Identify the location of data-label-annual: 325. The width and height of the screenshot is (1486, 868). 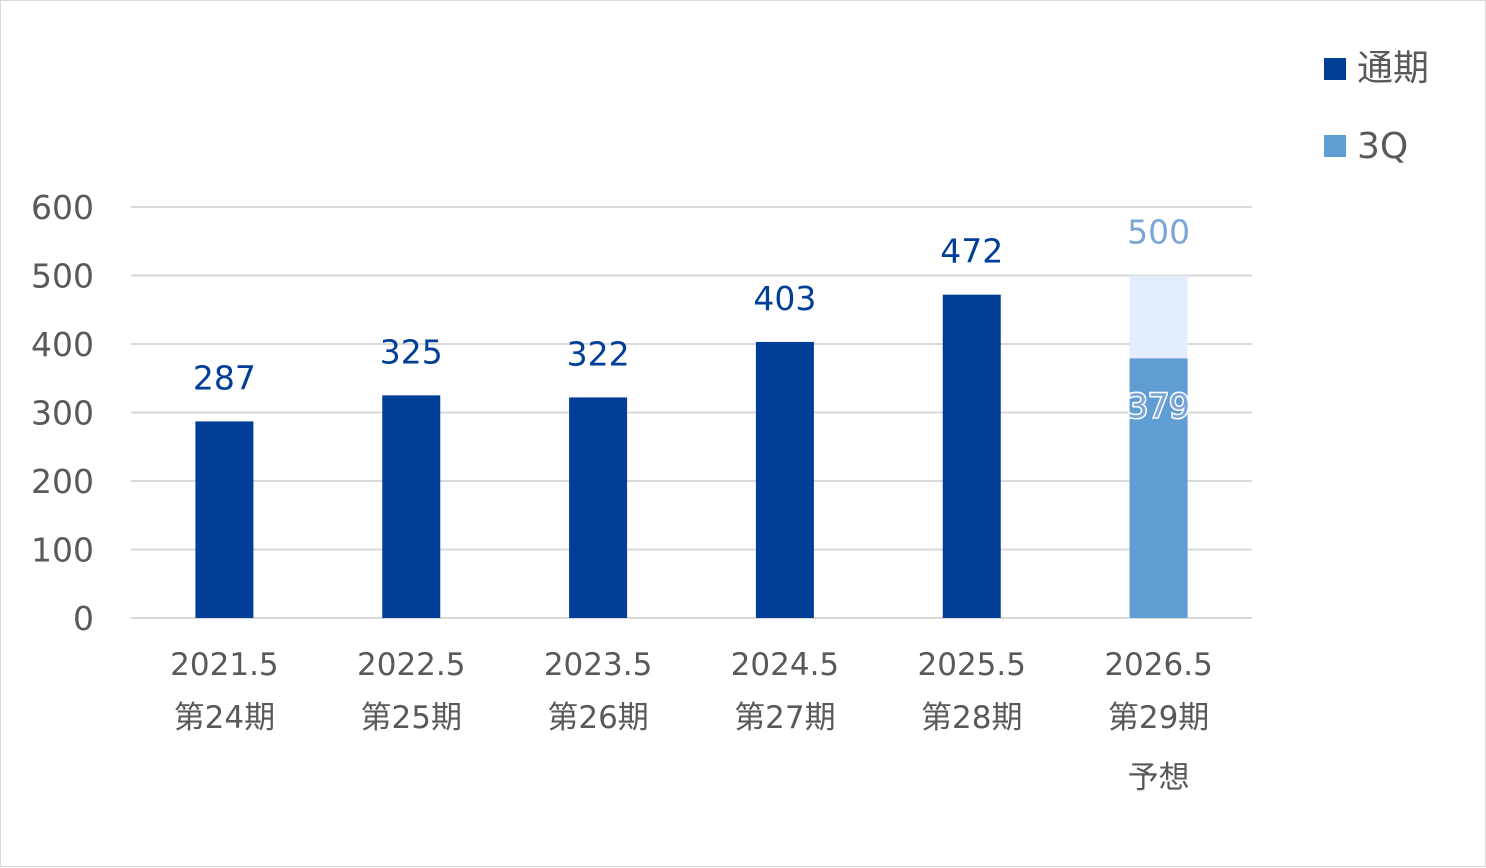
(411, 351).